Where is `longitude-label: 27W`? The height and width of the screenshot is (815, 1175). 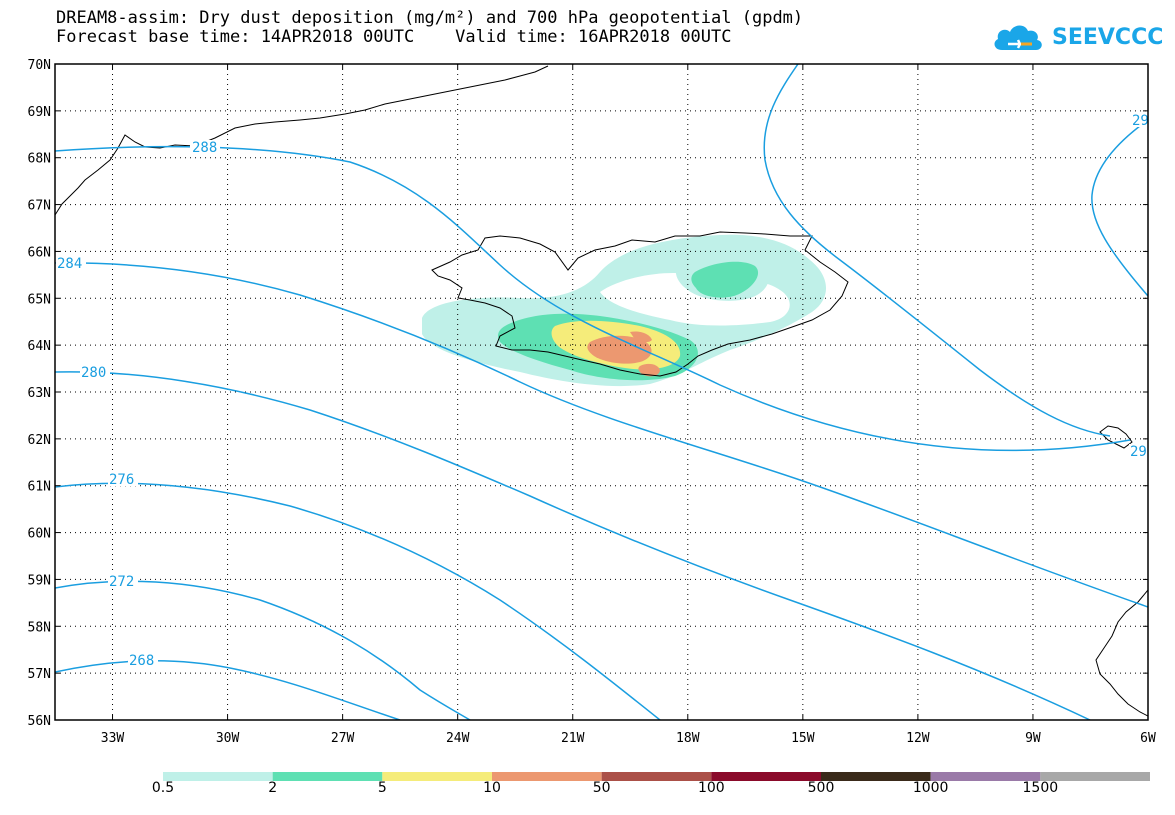 longitude-label: 27W is located at coordinates (343, 738).